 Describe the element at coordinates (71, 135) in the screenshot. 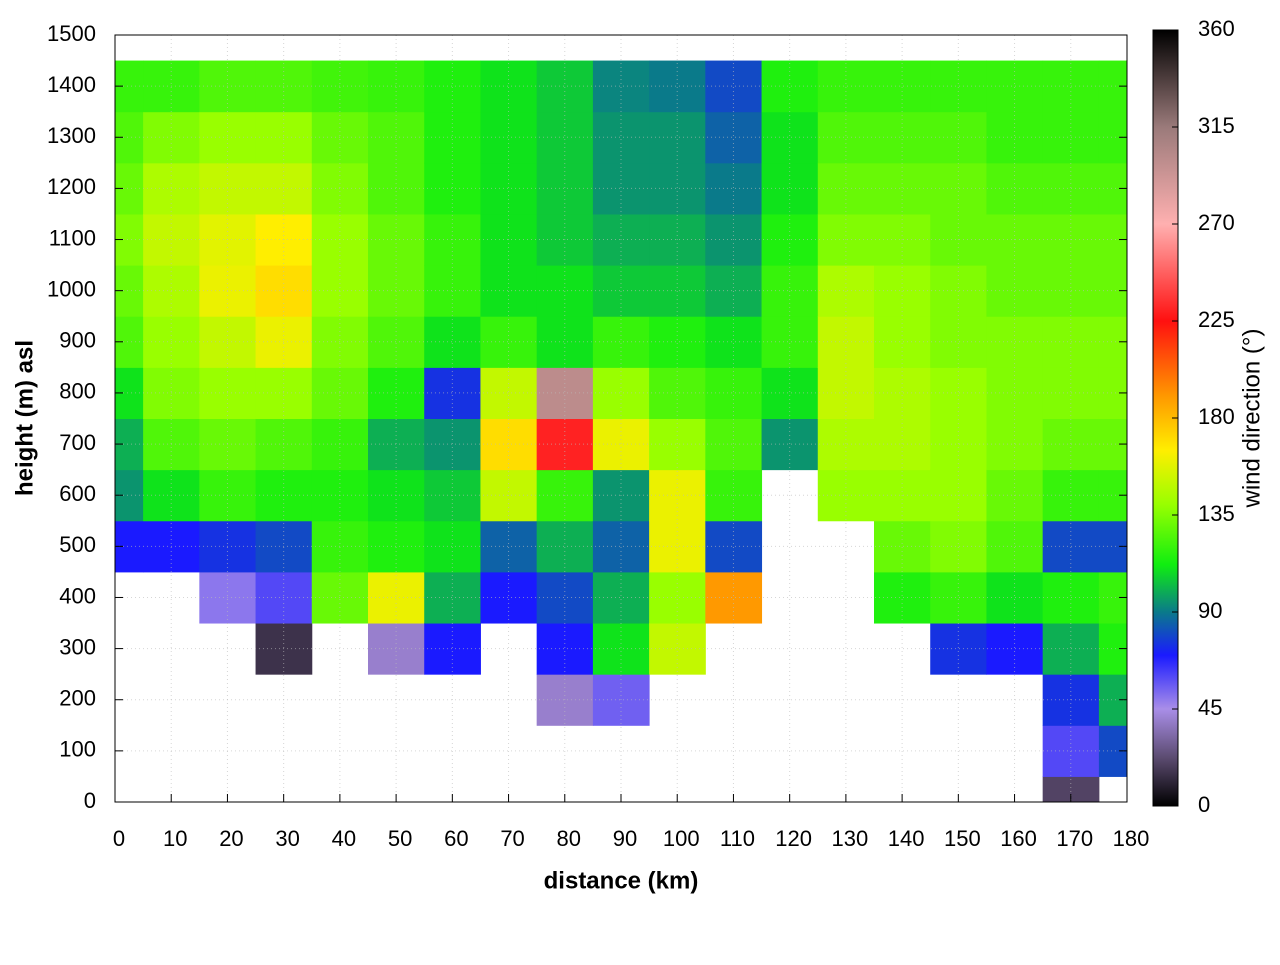

I see `y-tick-label: 1300` at that location.